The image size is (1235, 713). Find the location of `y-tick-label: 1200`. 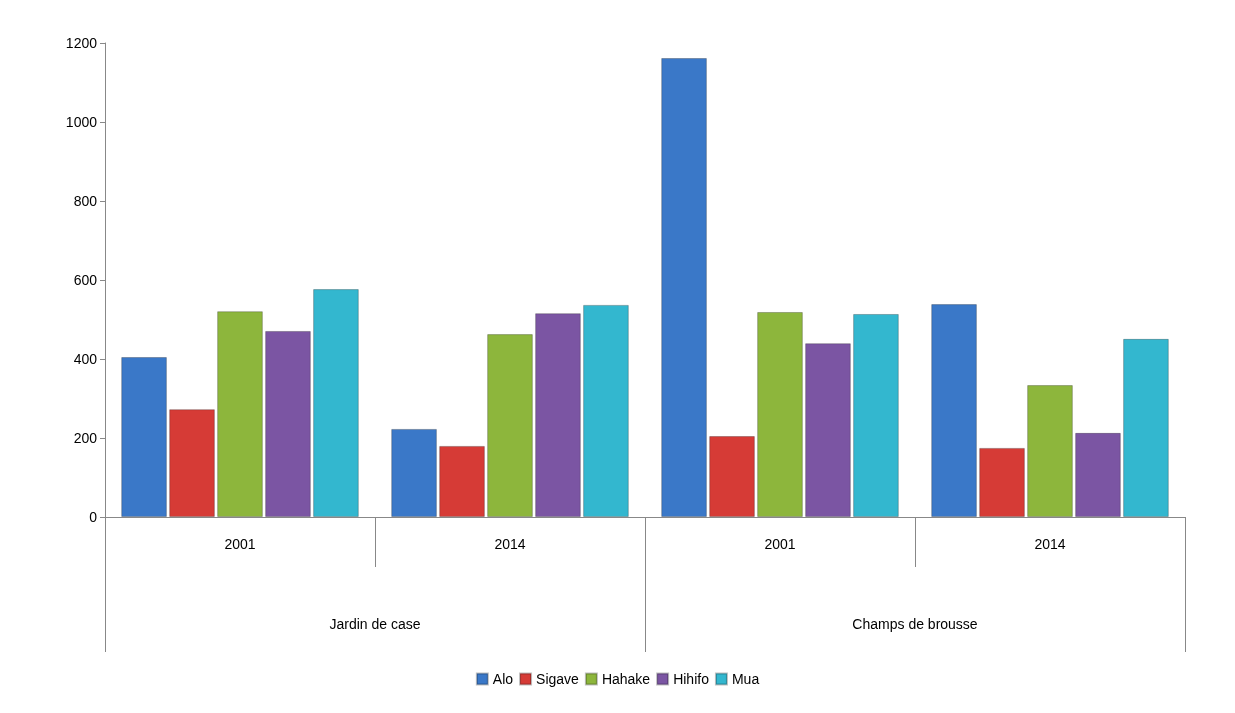

y-tick-label: 1200 is located at coordinates (81, 43).